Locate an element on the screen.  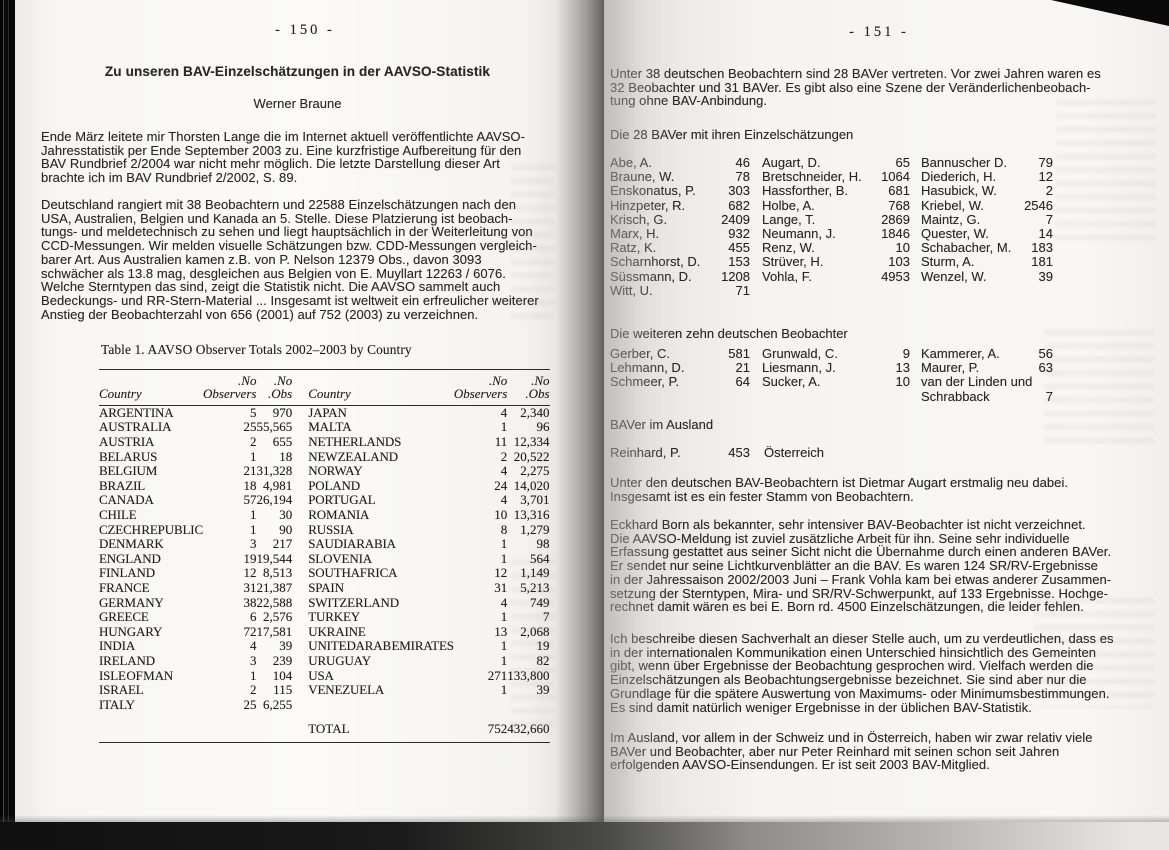
observer-name: Lange, T. is located at coordinates (789, 219).